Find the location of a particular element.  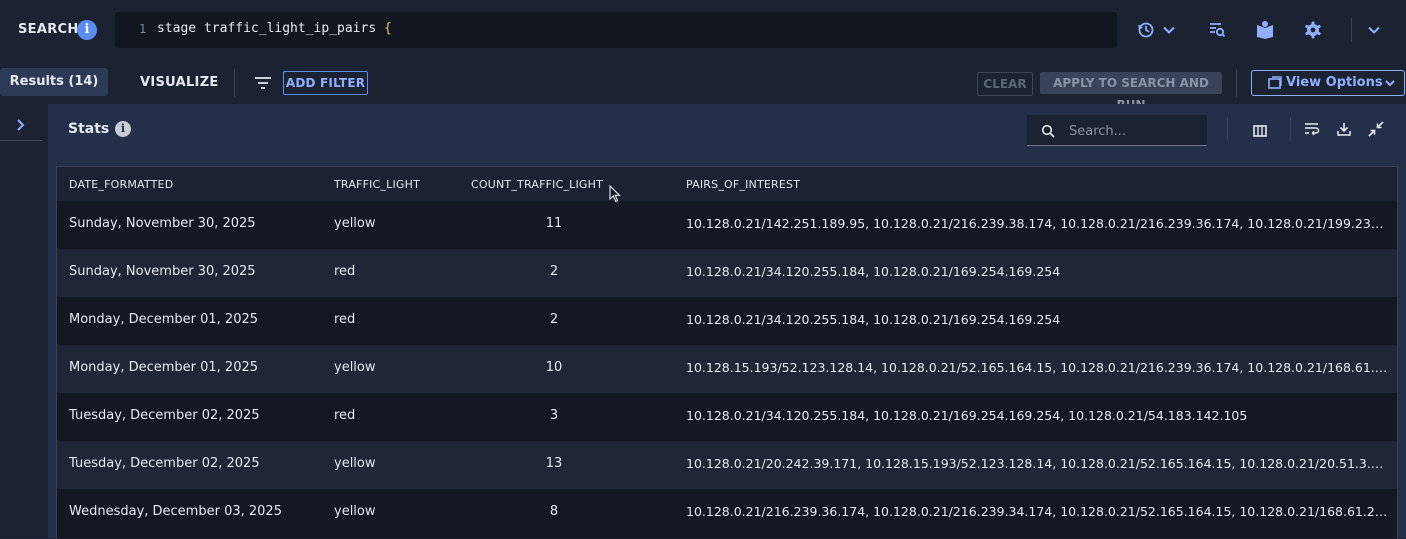

wrap-text-icon is located at coordinates (1312, 130).